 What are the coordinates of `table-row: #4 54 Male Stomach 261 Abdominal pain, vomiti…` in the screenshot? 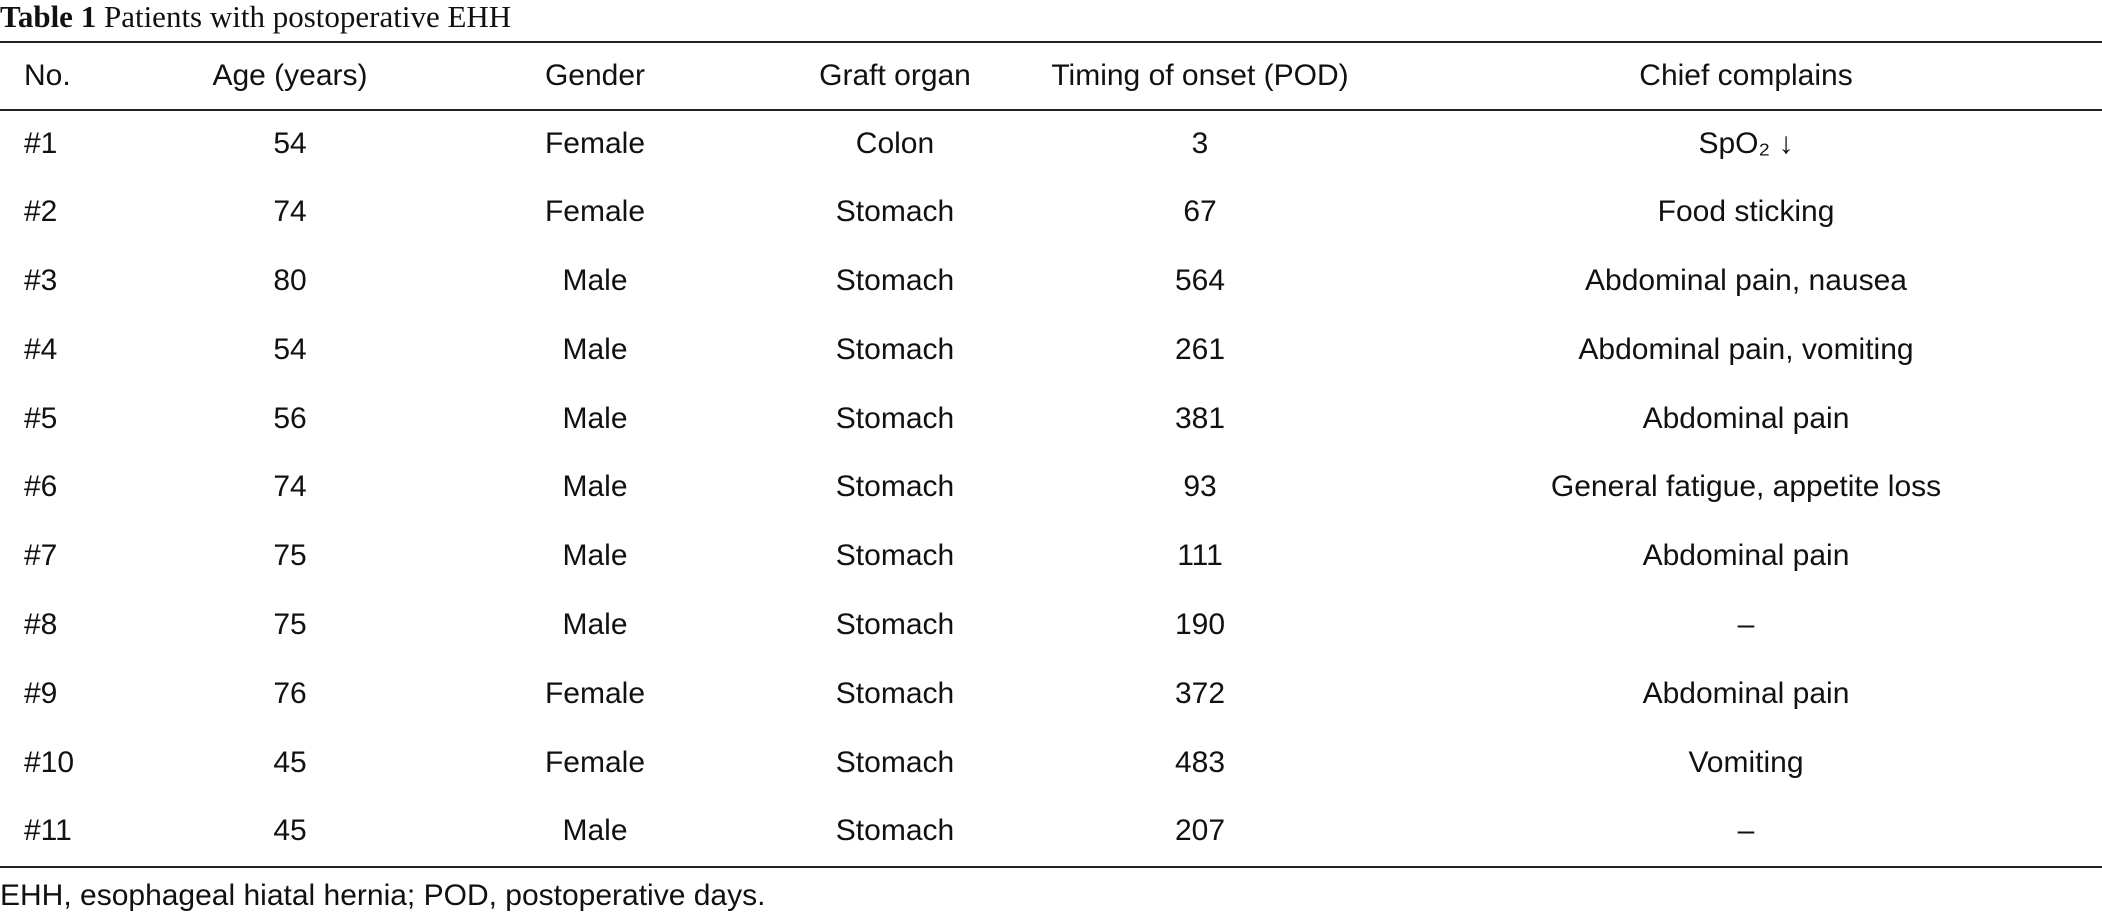 It's located at (1051, 349).